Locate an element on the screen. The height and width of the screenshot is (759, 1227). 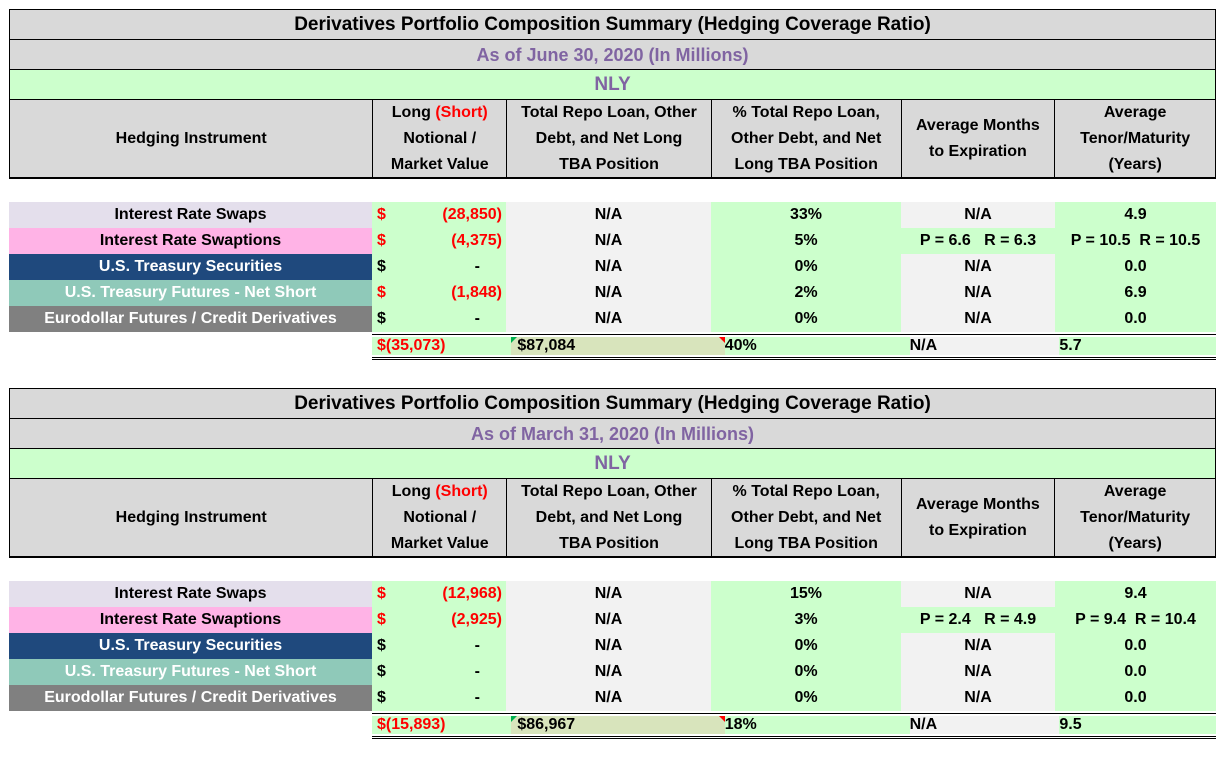
notional-cell: $ (12,968) is located at coordinates (439, 594).